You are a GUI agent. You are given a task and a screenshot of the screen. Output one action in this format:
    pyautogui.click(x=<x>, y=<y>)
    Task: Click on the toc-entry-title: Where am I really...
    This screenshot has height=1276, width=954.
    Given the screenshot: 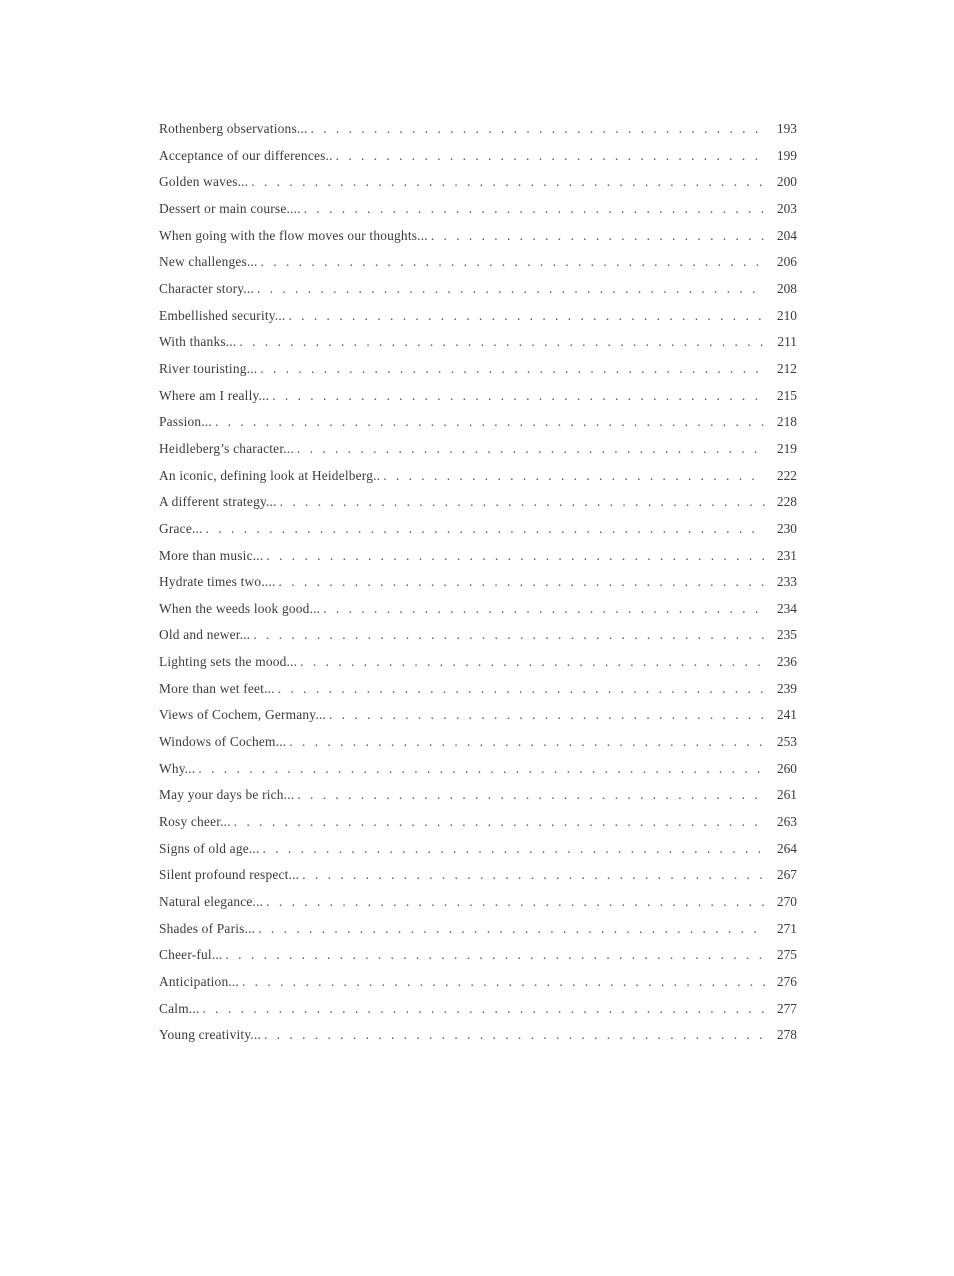 What is the action you would take?
    pyautogui.click(x=214, y=395)
    